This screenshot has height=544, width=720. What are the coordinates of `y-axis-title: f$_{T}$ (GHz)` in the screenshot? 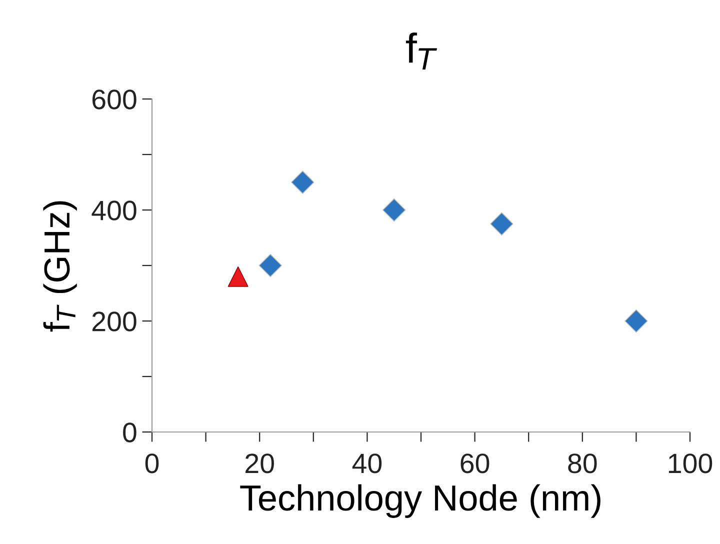 It's located at (60, 266).